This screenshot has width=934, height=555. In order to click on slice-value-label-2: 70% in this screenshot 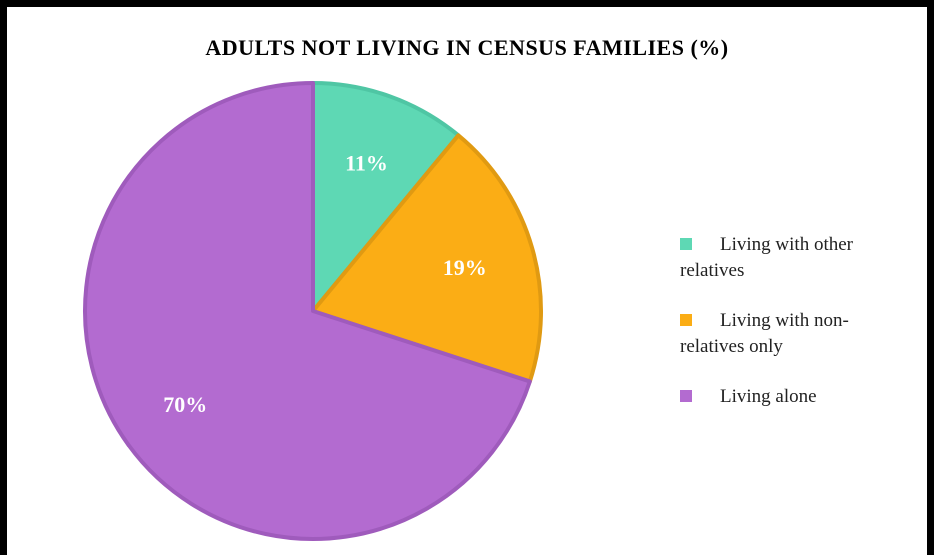, I will do `click(185, 404)`.